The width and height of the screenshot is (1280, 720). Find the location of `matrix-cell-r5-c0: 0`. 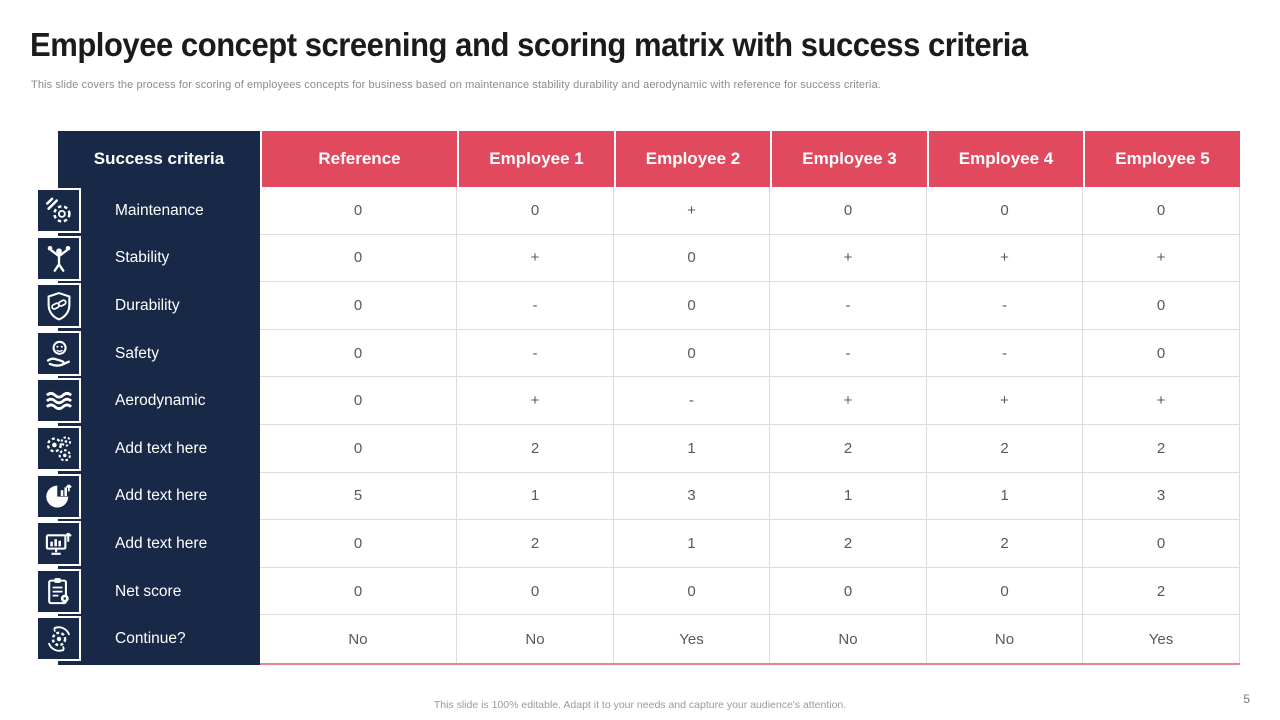

matrix-cell-r5-c0: 0 is located at coordinates (358, 448).